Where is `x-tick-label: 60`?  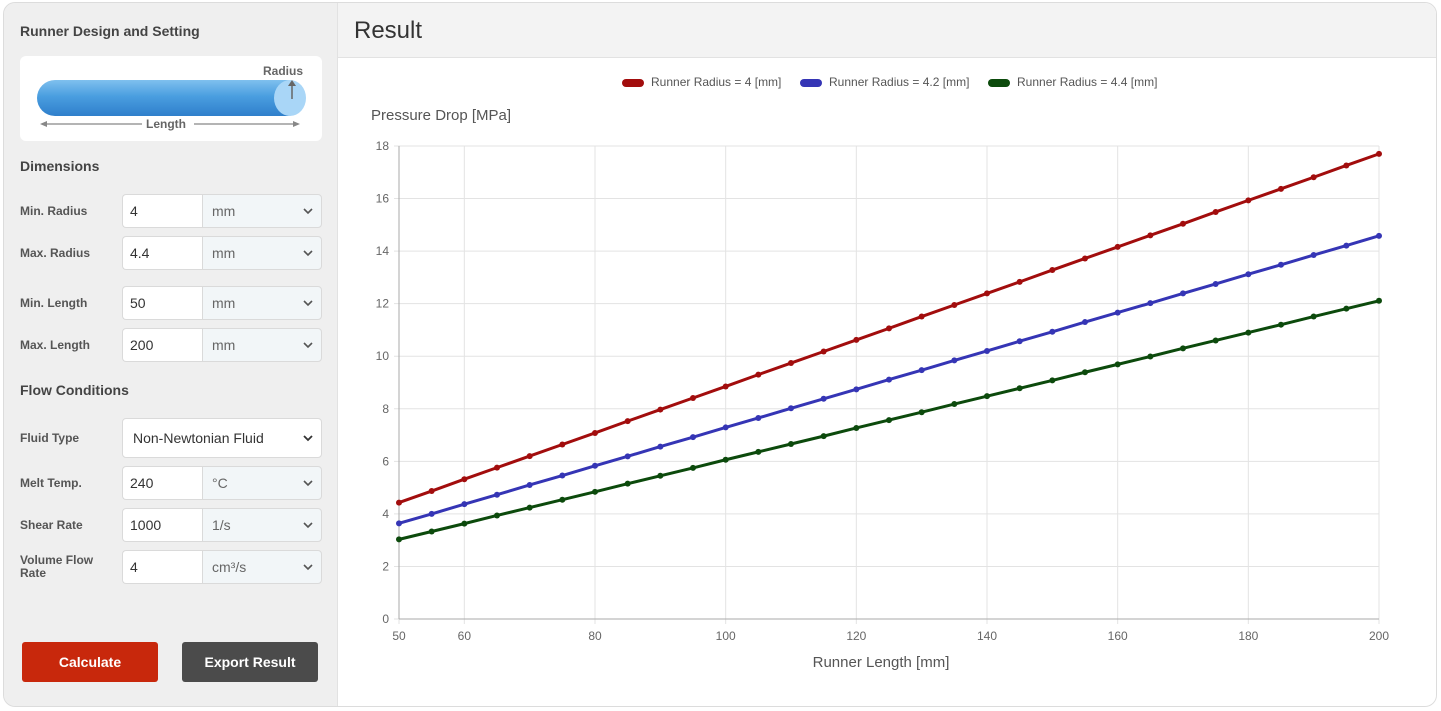
x-tick-label: 60 is located at coordinates (465, 636).